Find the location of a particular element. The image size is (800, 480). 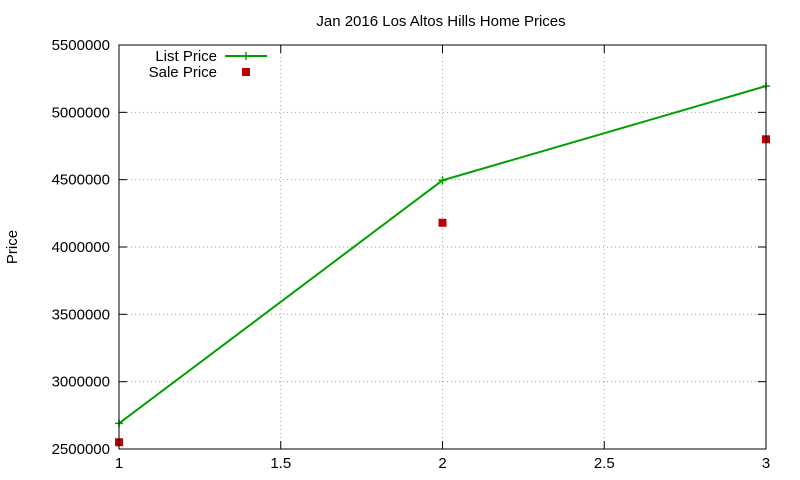

x-tick-label: 1.5 is located at coordinates (280, 463).